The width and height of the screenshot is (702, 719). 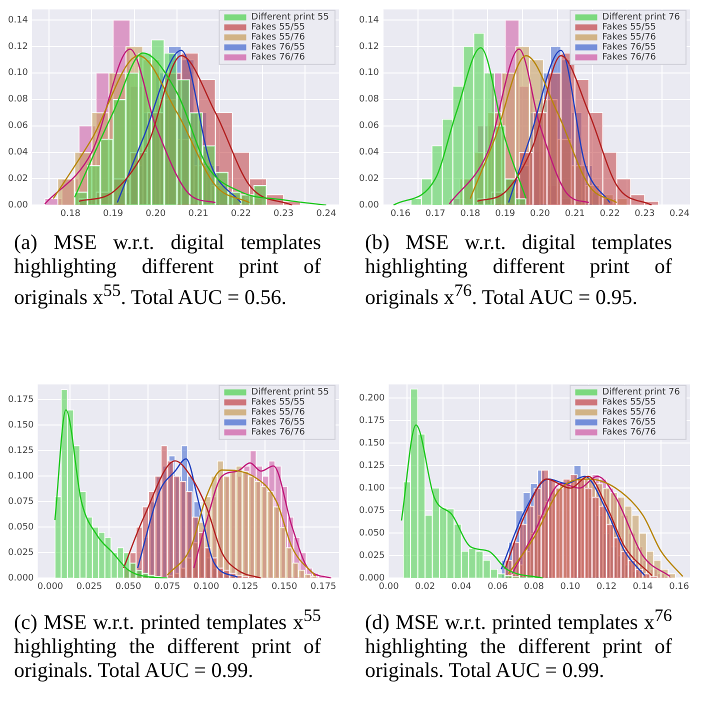 I want to click on x-tick-label: 0.04, so click(x=461, y=587).